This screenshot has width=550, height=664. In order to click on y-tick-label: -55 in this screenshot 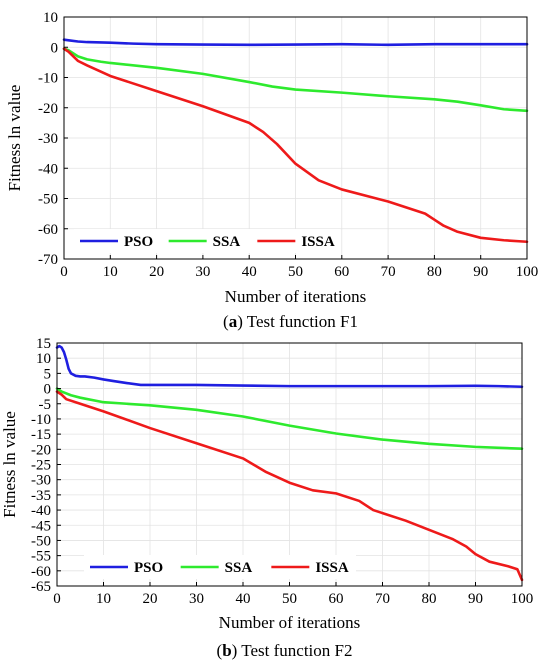, I will do `click(41, 557)`.